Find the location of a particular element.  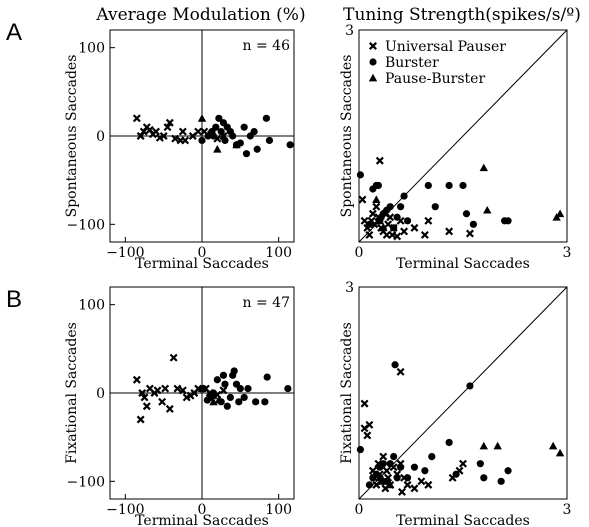

x-tick-label: 100 is located at coordinates (278, 253).